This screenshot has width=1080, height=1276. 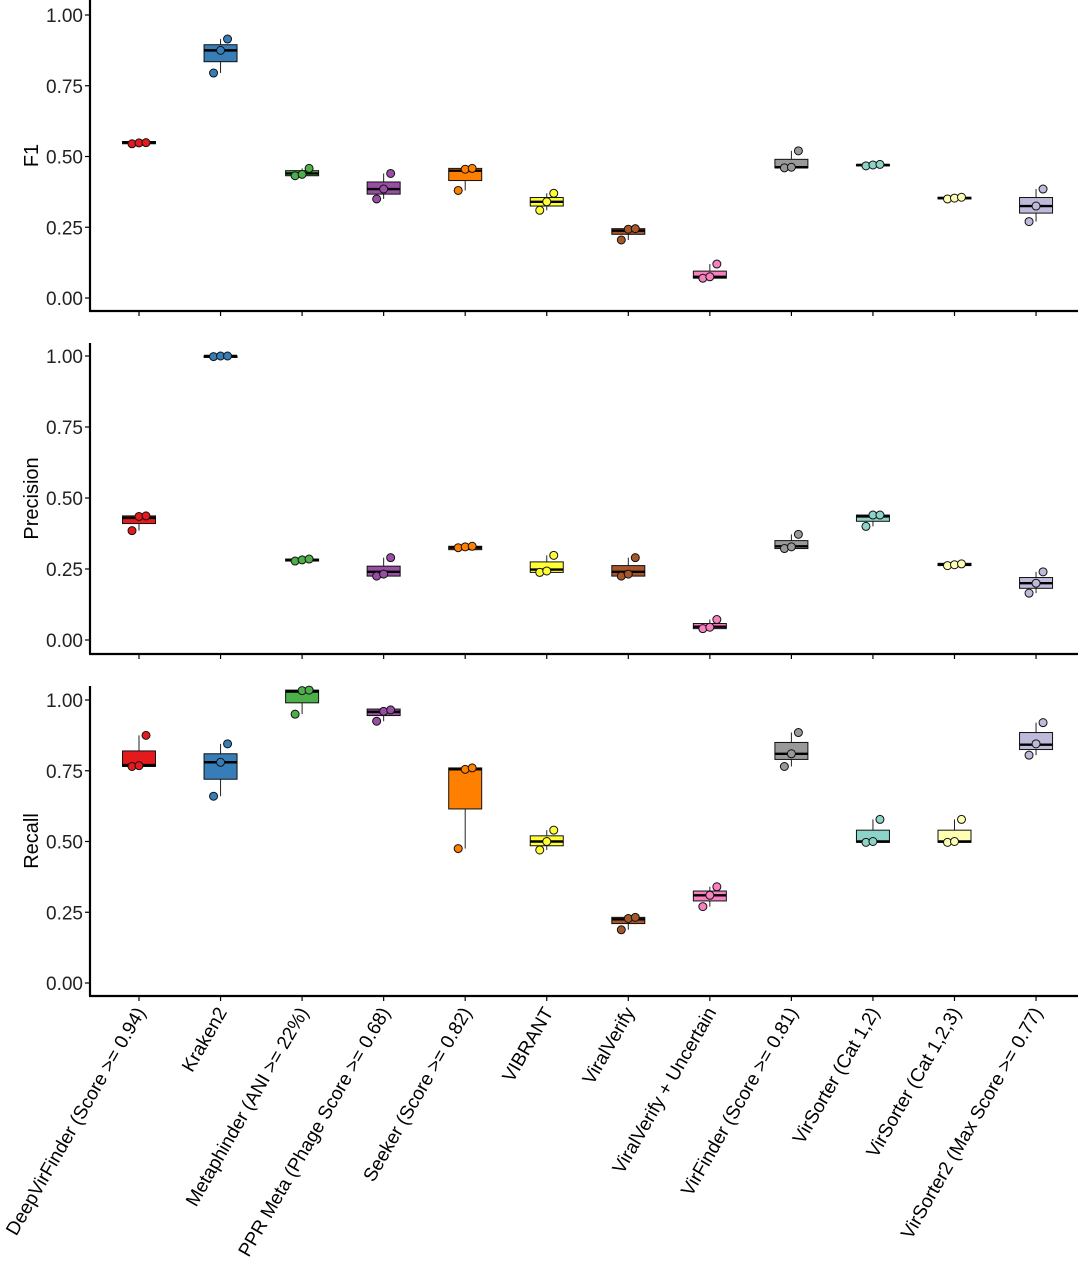 I want to click on x-category-label: DeepVirFinder (Score >= 0.94), so click(x=76, y=1121).